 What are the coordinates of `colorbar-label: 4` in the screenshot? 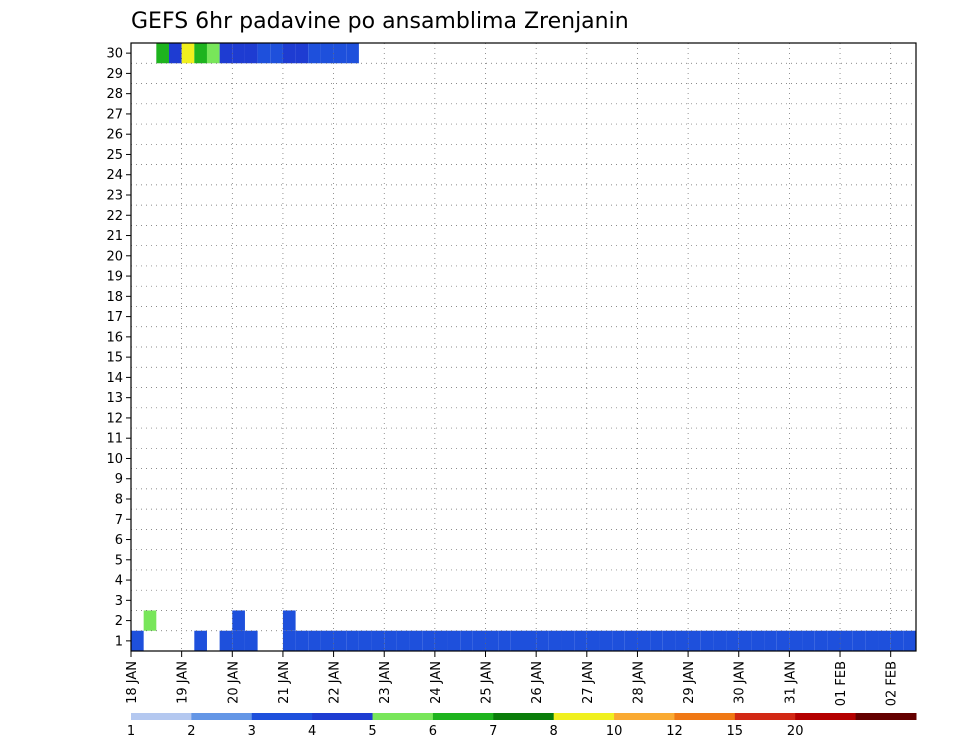 It's located at (312, 731).